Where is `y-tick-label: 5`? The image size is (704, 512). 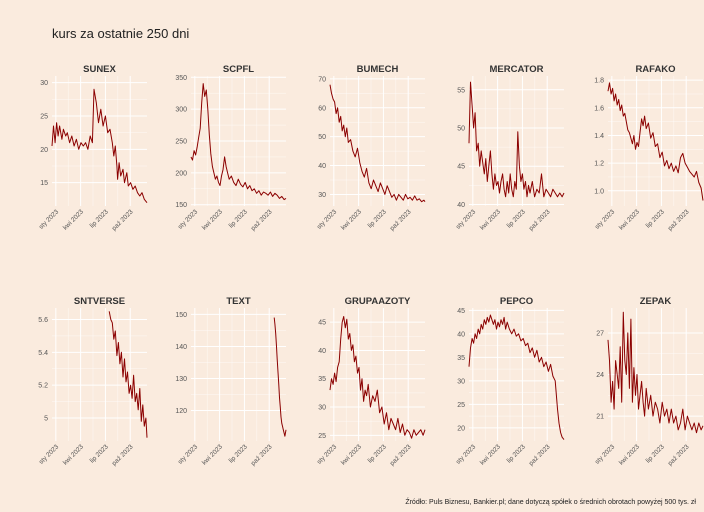
y-tick-label: 5 is located at coordinates (46, 419).